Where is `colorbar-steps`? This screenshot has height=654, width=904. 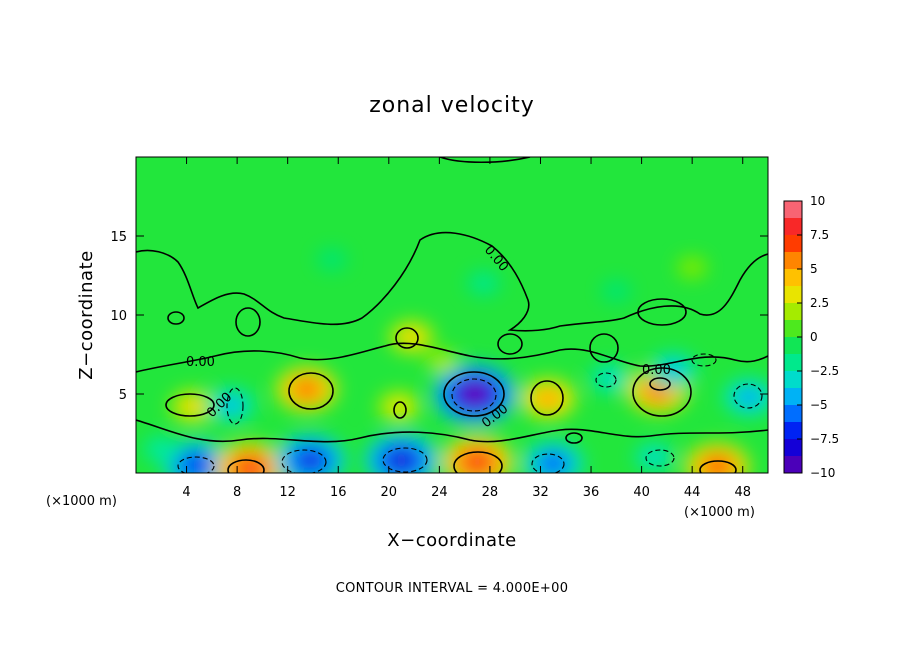
colorbar-steps is located at coordinates (793, 337).